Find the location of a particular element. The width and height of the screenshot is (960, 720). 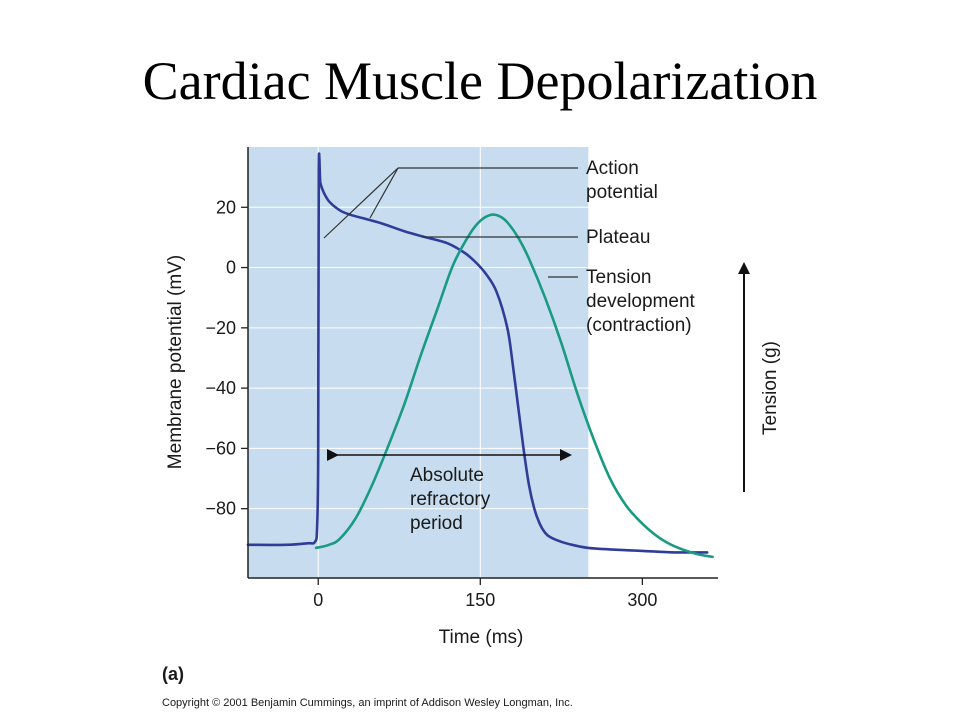

annotation-tension-line-3: (contraction) is located at coordinates (639, 325).